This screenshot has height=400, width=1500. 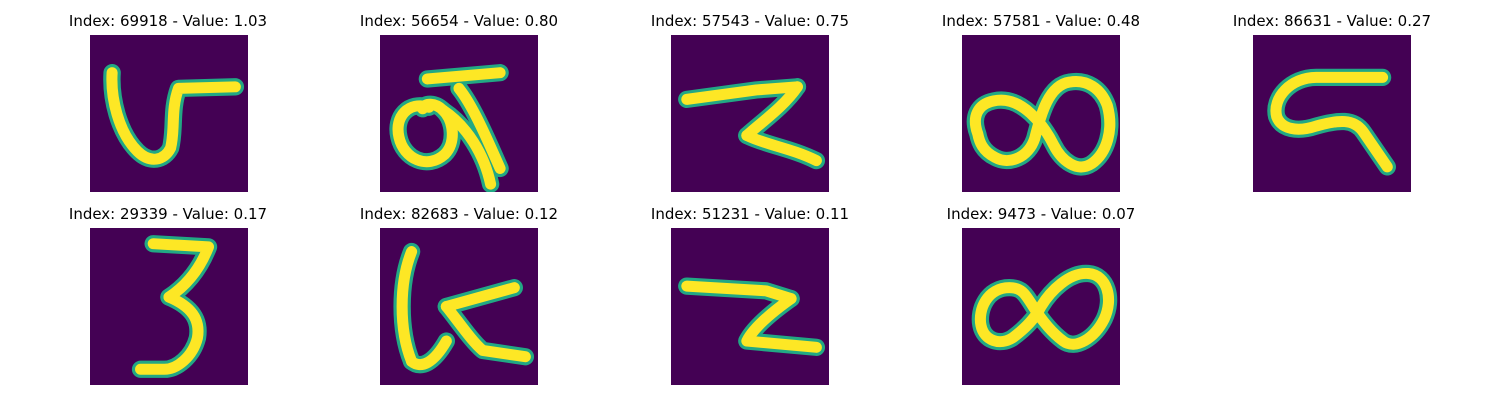 What do you see at coordinates (750, 214) in the screenshot?
I see `panel-title: Index: 51231 - Value: 0.11` at bounding box center [750, 214].